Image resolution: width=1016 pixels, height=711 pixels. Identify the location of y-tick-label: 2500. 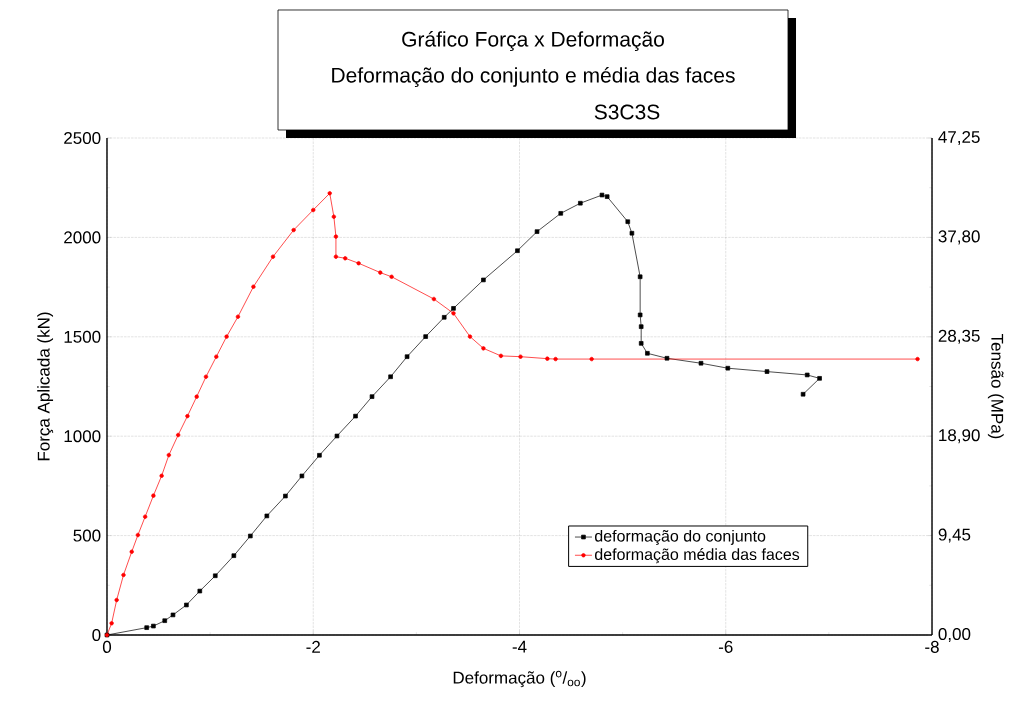
(82, 138).